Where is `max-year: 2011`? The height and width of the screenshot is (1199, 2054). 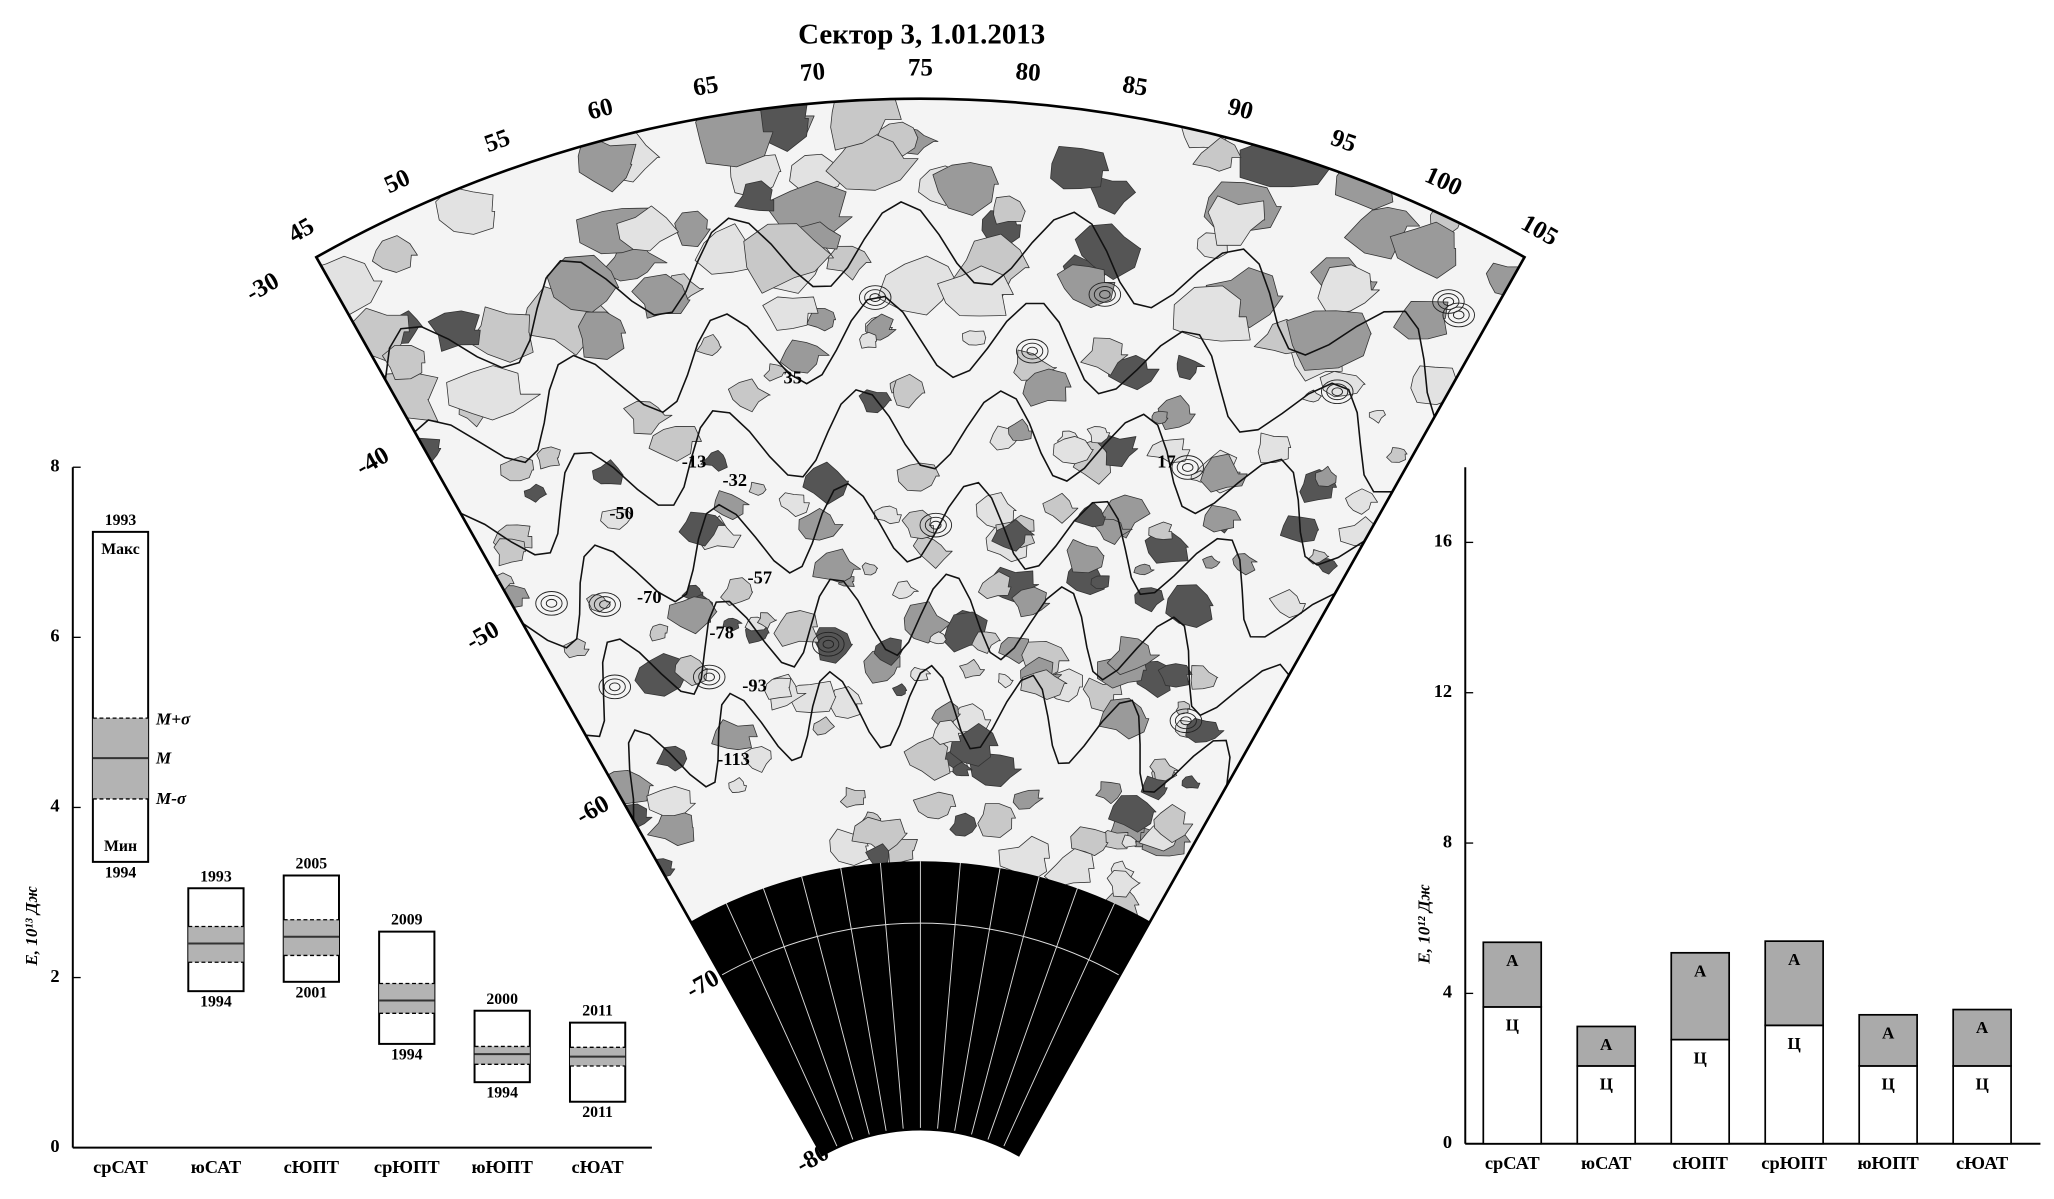
max-year: 2011 is located at coordinates (597, 1011).